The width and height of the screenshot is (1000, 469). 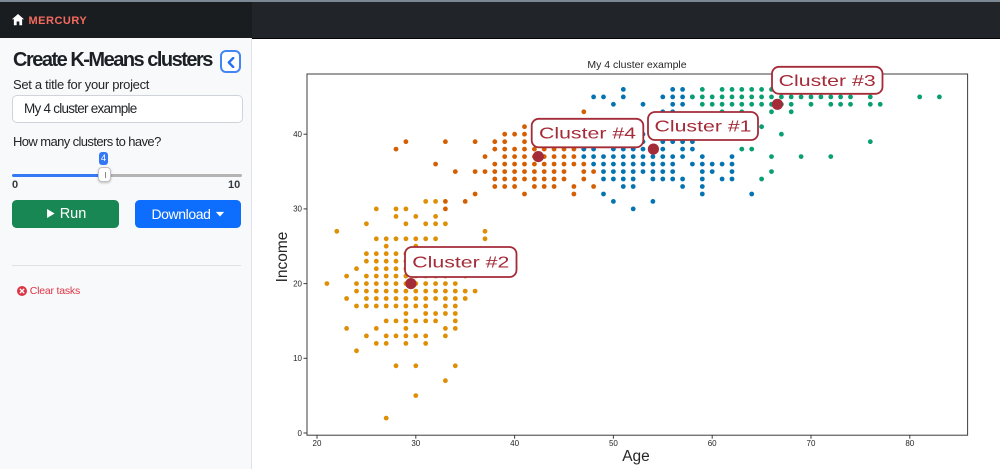 I want to click on svg-text: Cluster #4, so click(x=587, y=134).